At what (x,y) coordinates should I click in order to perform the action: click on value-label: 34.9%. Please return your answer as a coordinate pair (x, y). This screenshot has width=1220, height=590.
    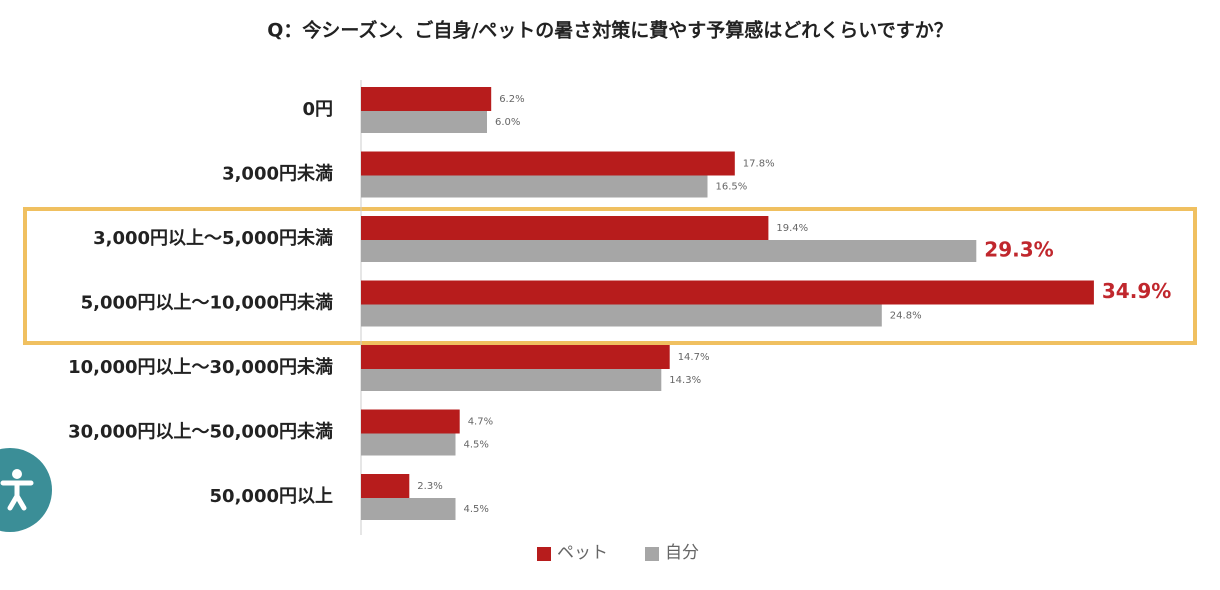
    Looking at the image, I should click on (1136, 291).